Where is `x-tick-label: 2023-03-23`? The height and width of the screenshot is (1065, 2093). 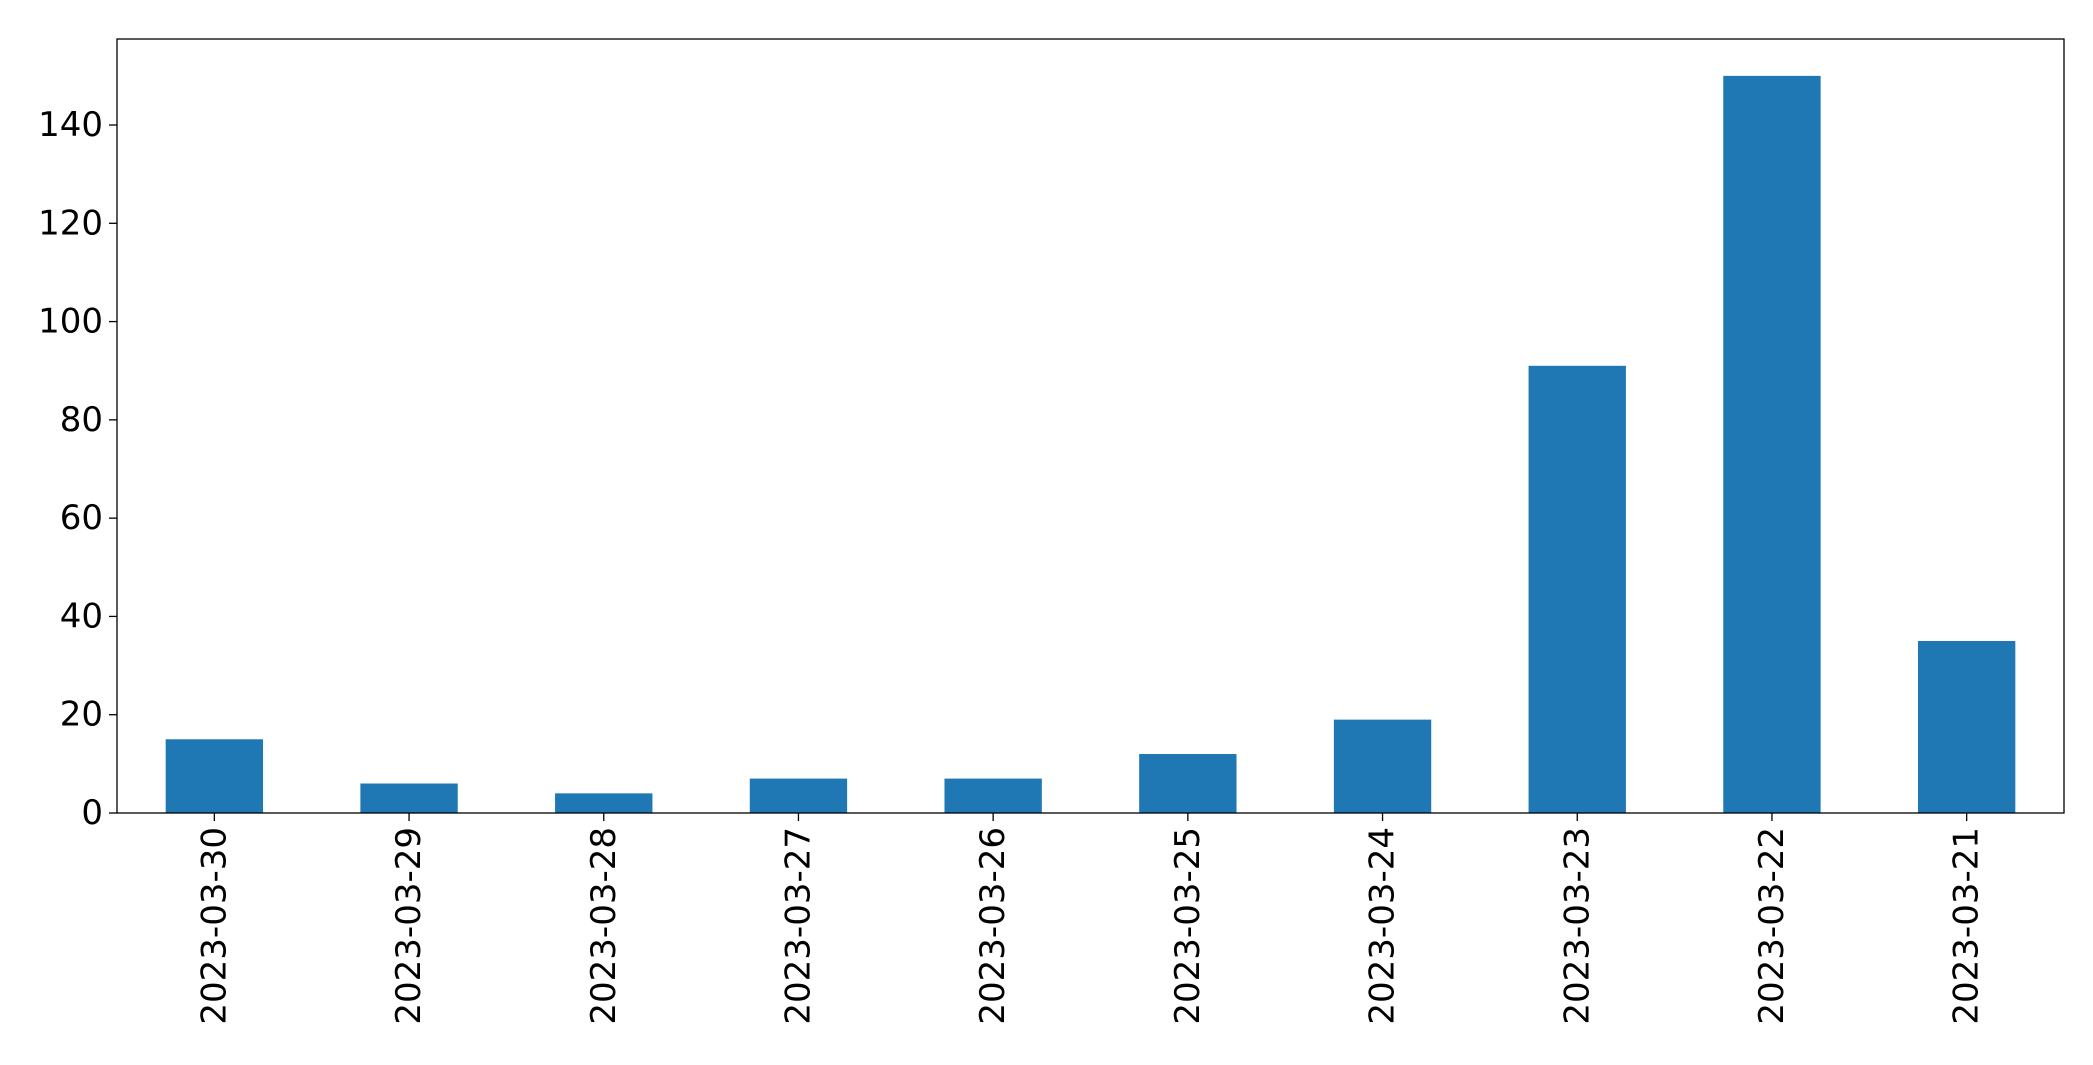
x-tick-label: 2023-03-23 is located at coordinates (1577, 926).